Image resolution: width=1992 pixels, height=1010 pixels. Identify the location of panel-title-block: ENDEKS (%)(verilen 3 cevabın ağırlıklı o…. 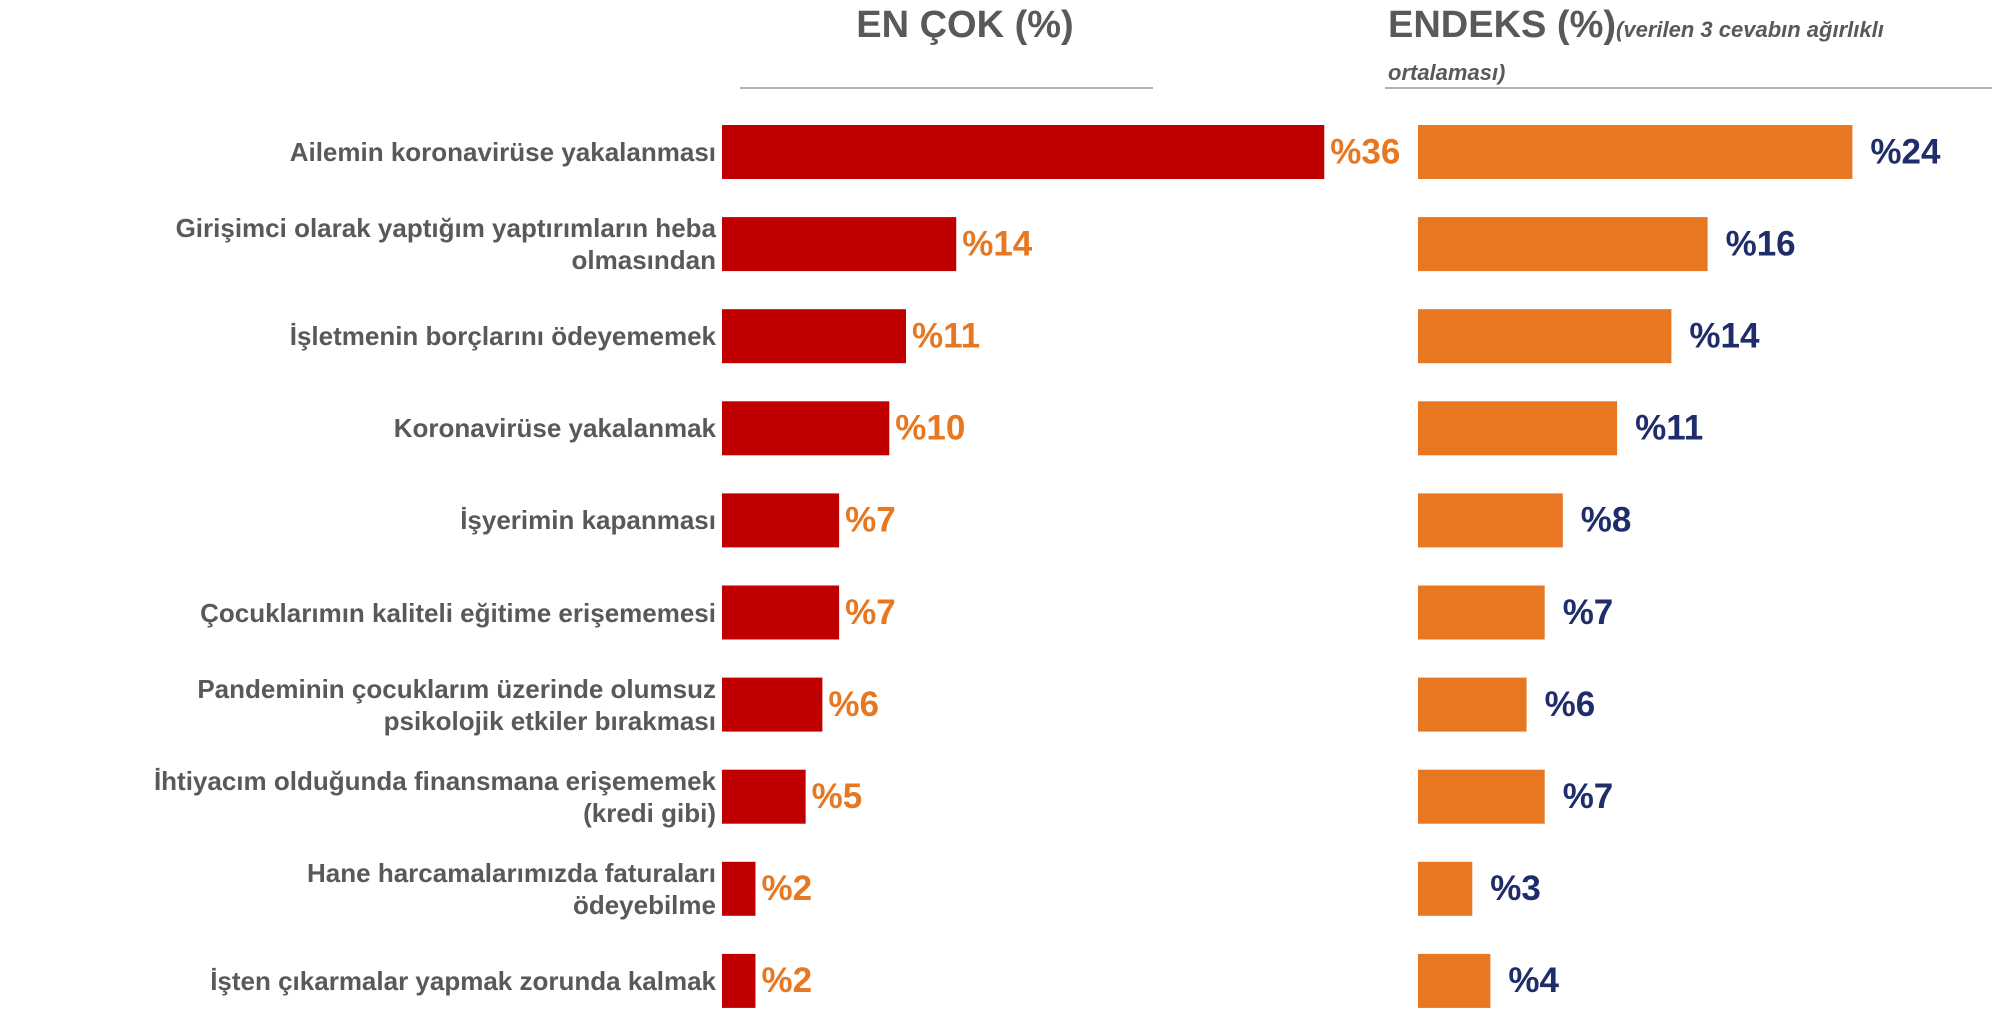
(1636, 47).